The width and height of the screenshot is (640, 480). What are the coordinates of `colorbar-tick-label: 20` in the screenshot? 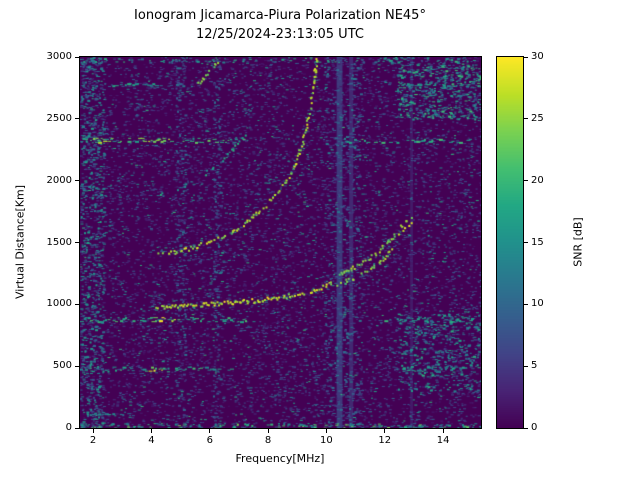 It's located at (537, 180).